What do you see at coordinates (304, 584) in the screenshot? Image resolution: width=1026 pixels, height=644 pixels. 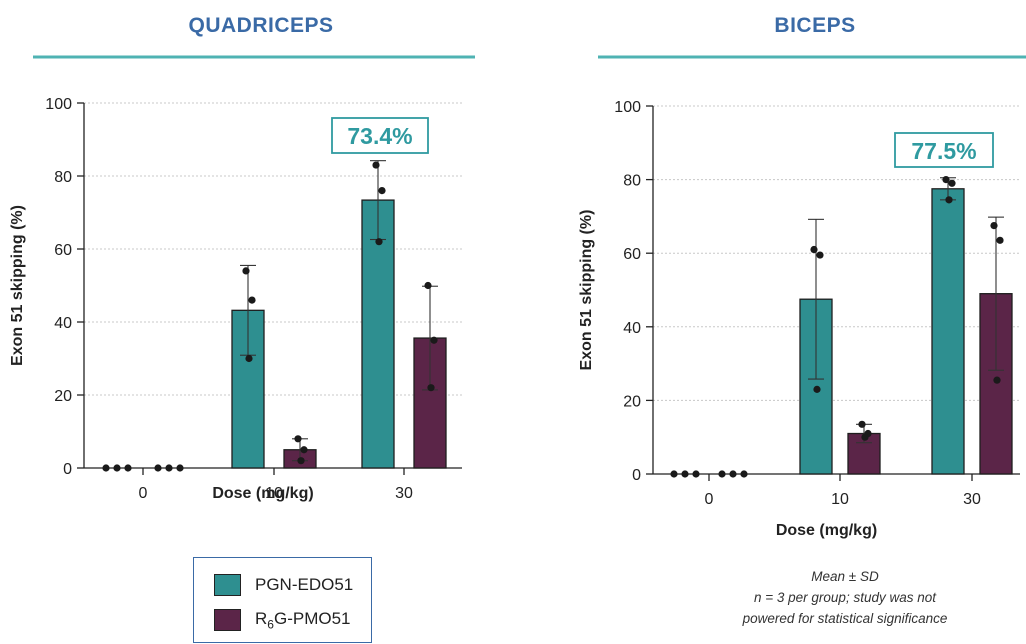 I see `legend-label-pgn-edo51: PGN-EDO51` at bounding box center [304, 584].